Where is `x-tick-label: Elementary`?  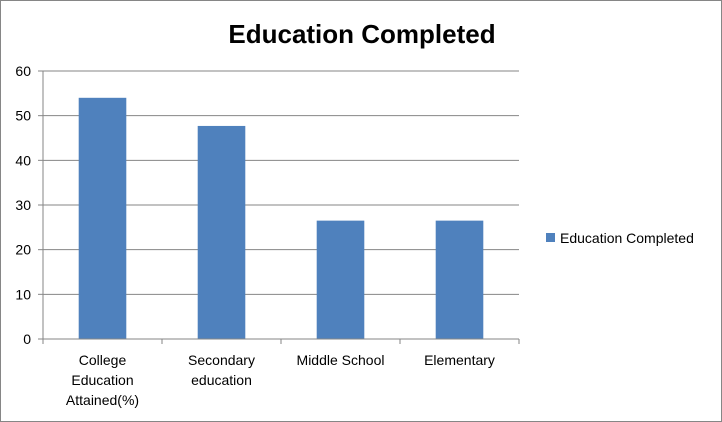 x-tick-label: Elementary is located at coordinates (459, 360).